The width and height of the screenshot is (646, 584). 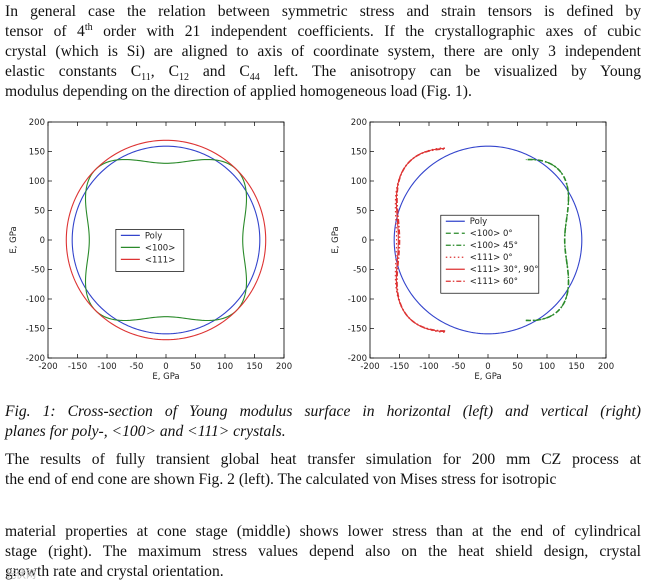 What do you see at coordinates (504, 270) in the screenshot?
I see `legend-label: <111> 30°, 90°` at bounding box center [504, 270].